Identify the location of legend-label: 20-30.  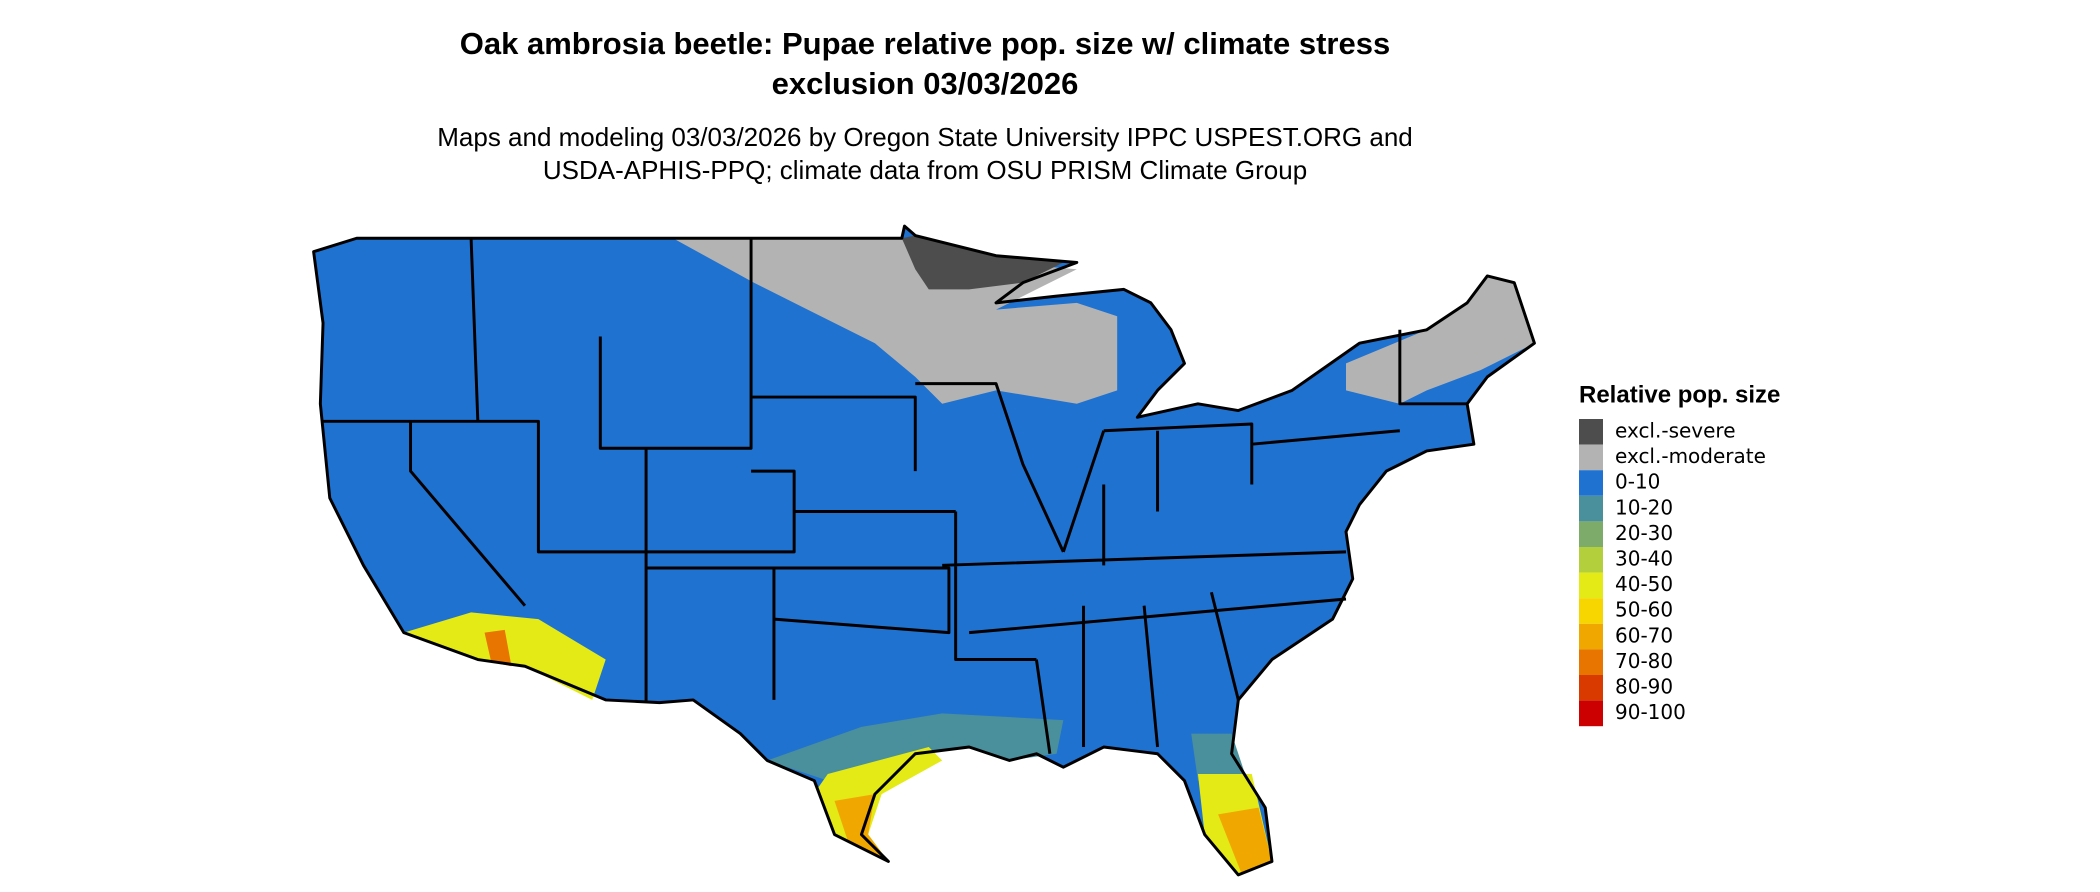
(1644, 533).